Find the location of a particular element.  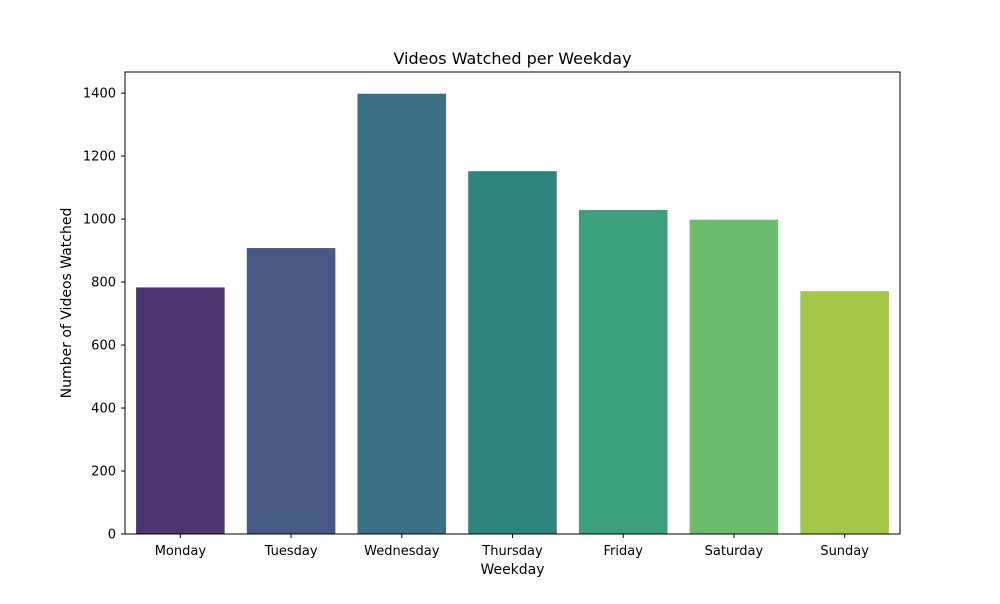

x-tick-label: Wednesday is located at coordinates (402, 551).